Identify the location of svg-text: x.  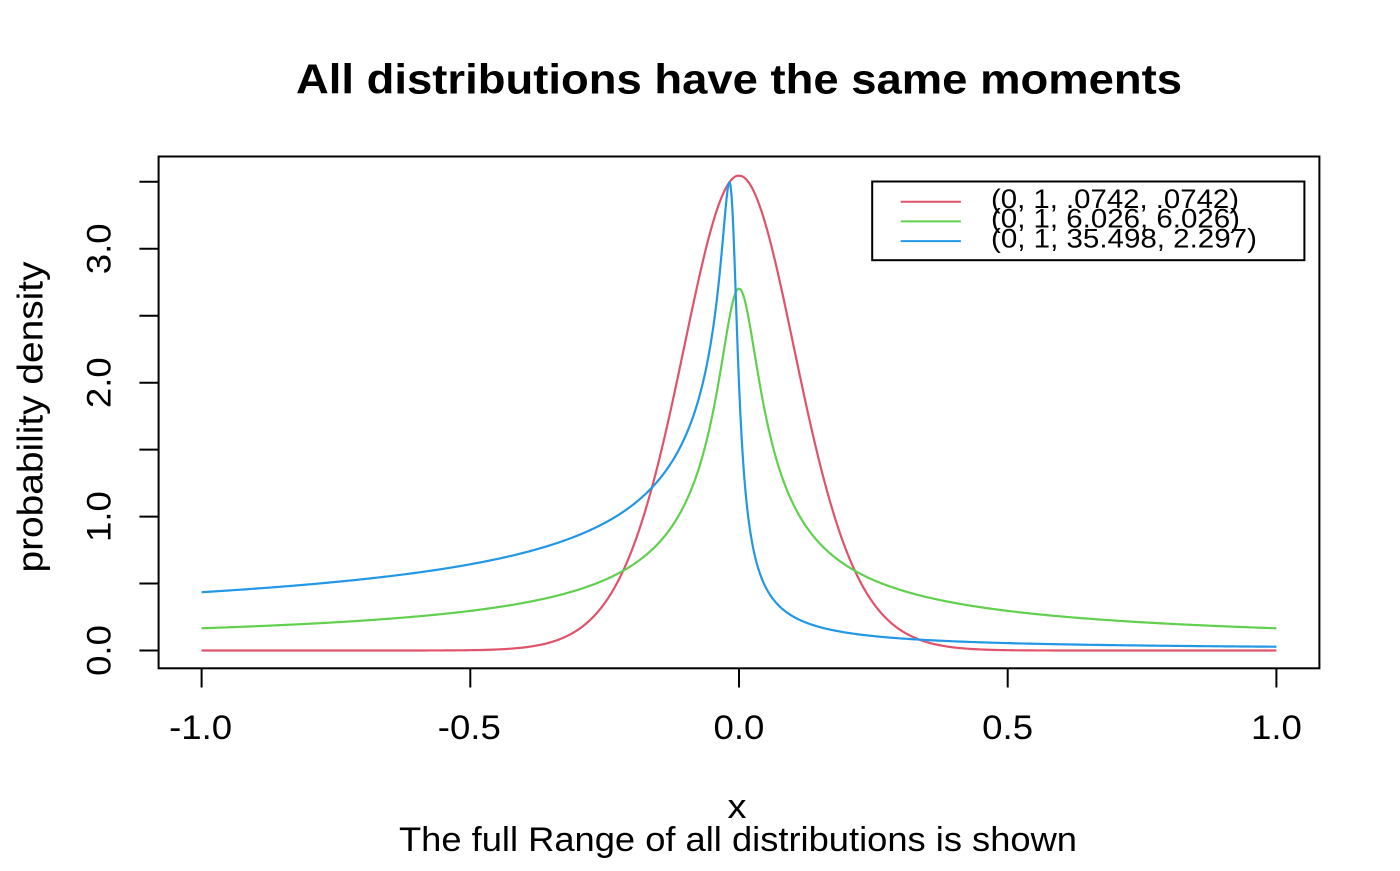
(737, 807).